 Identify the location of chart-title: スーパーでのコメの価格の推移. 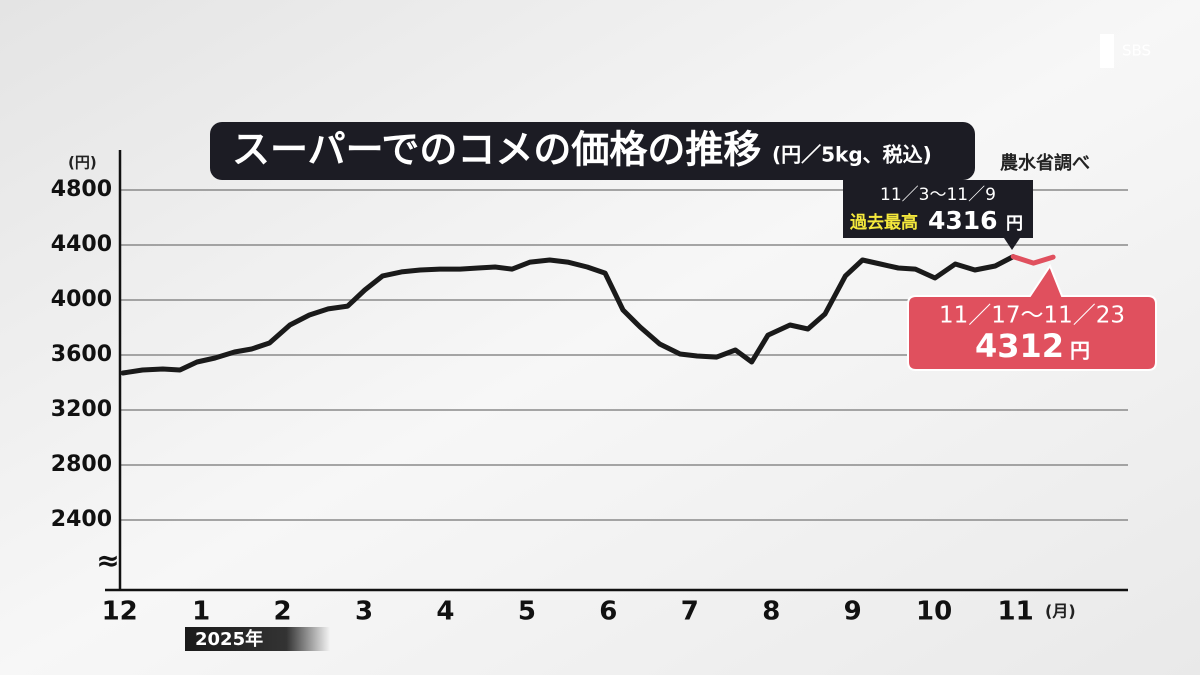
(496, 150).